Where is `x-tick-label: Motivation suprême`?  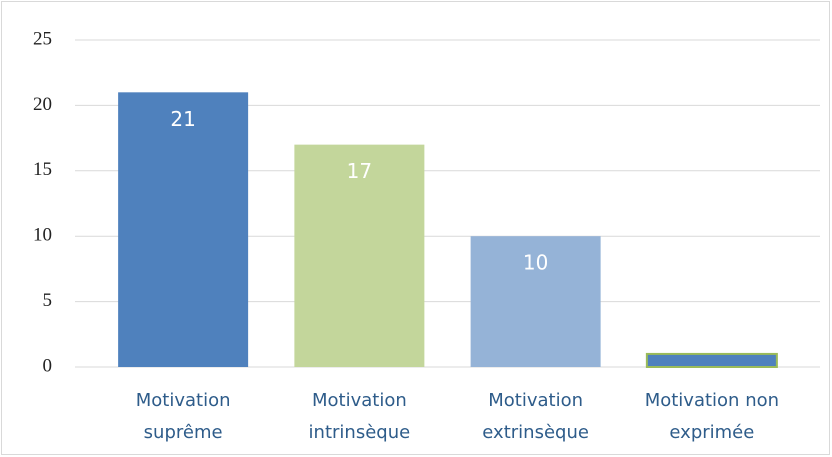 x-tick-label: Motivation suprême is located at coordinates (183, 416).